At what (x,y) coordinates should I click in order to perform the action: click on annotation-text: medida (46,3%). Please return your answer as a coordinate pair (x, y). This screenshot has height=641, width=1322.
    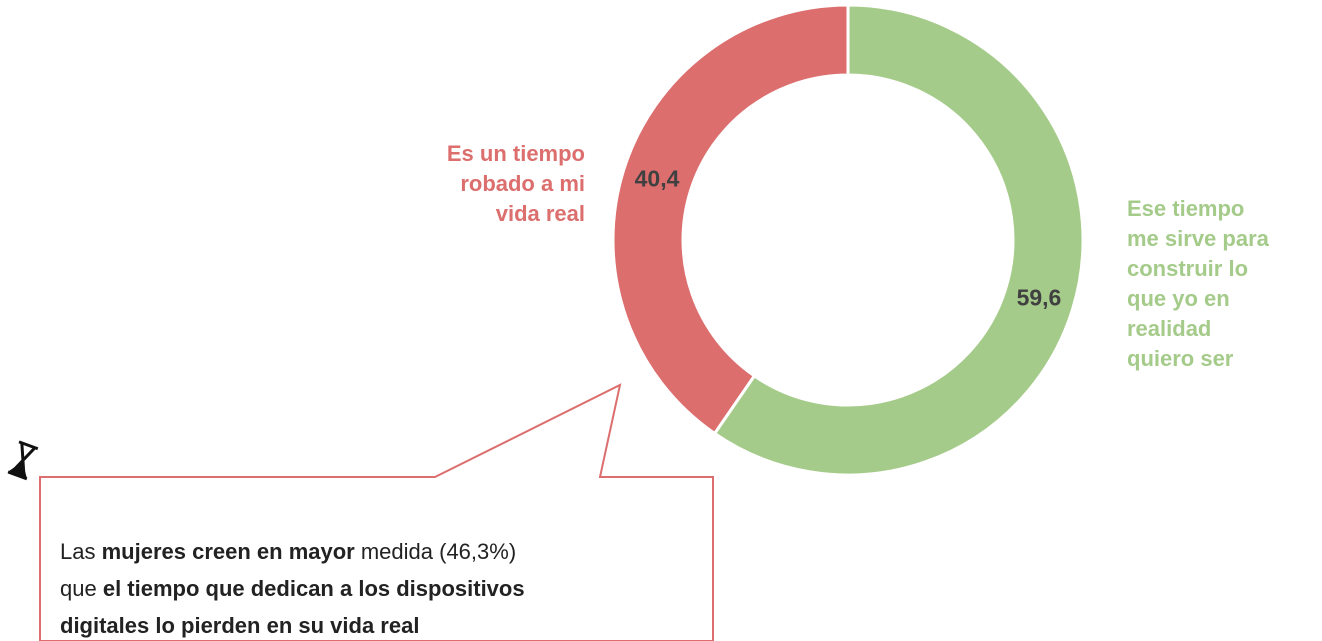
    Looking at the image, I should click on (435, 551).